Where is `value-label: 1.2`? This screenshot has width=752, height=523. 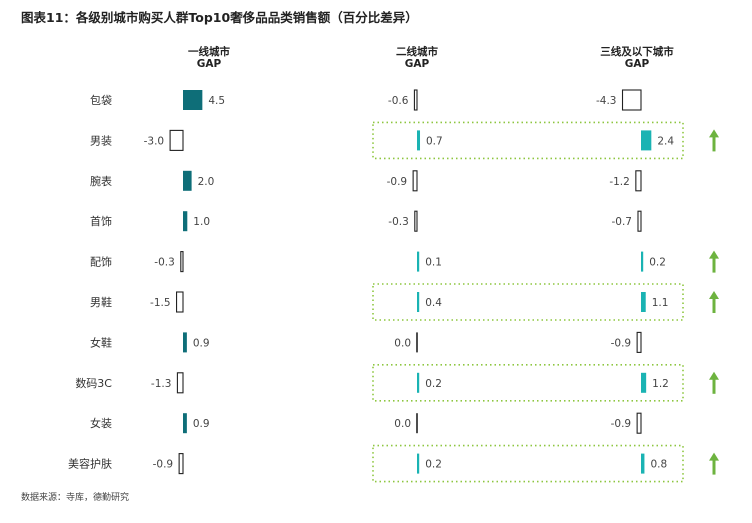 value-label: 1.2 is located at coordinates (660, 384).